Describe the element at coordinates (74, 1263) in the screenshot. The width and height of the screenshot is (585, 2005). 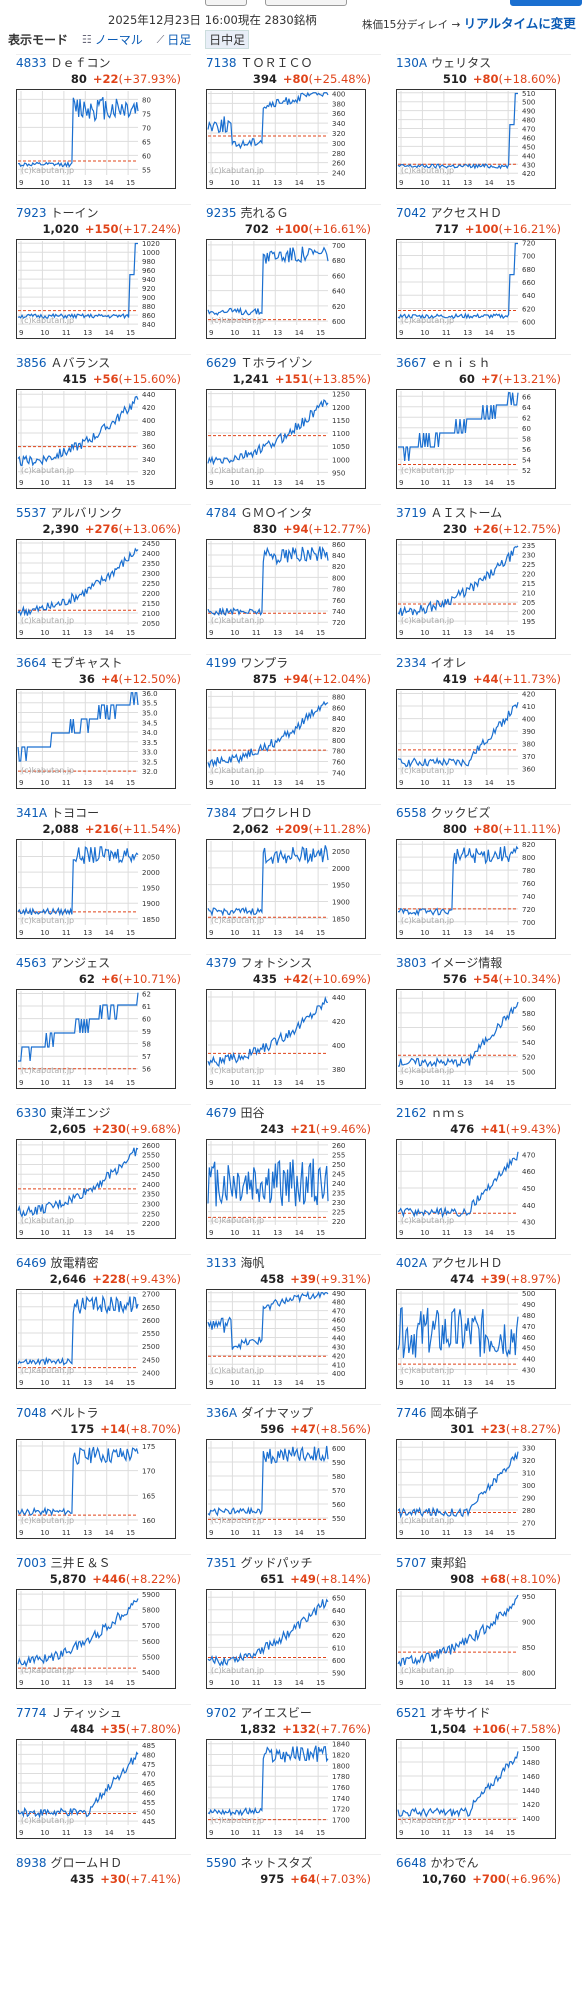
I see `stock-name: 放電精密` at that location.